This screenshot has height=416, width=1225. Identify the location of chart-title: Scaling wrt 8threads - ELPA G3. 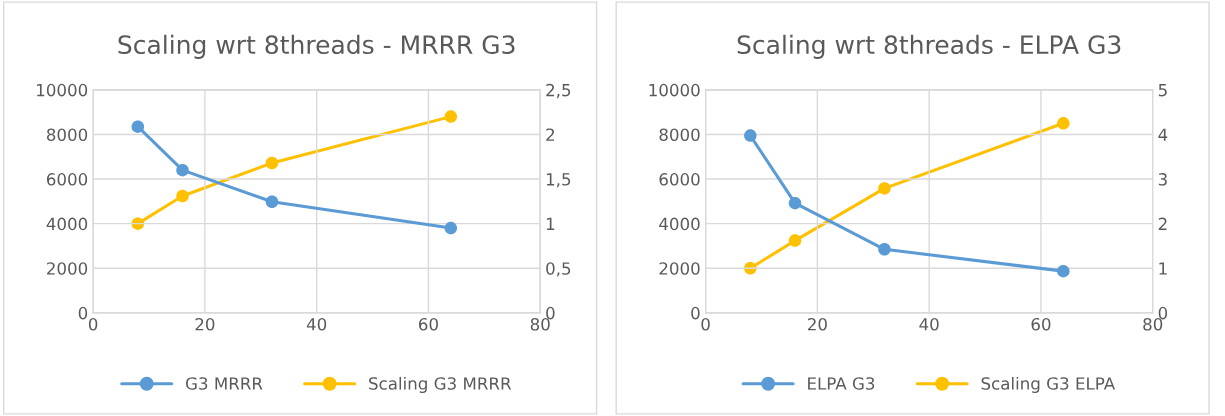
(929, 46).